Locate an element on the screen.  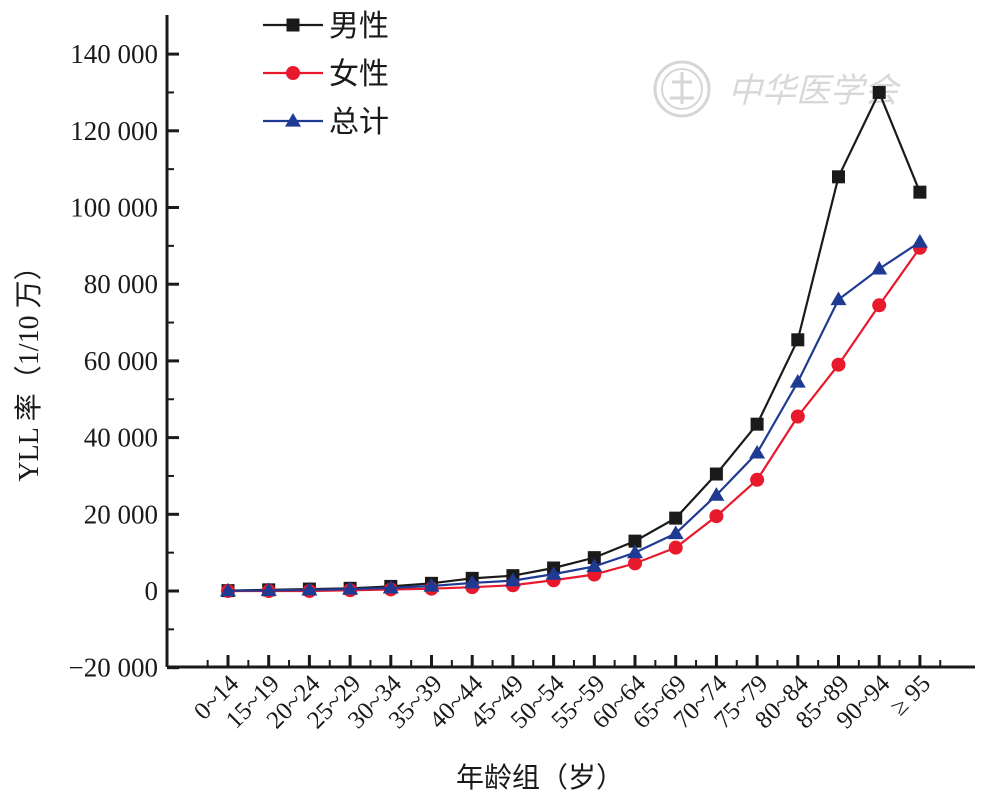
watermark-seal-icon is located at coordinates (682, 89).